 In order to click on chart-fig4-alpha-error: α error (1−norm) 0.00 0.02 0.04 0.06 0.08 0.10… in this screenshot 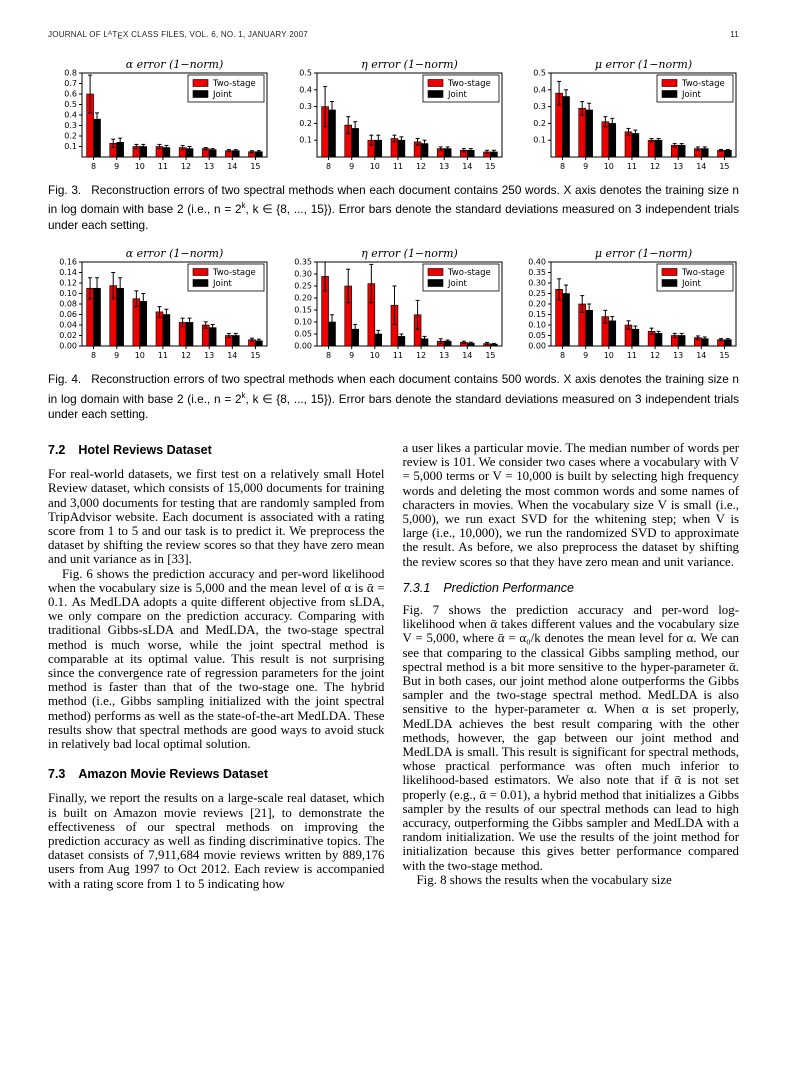, I will do `click(159, 306)`.